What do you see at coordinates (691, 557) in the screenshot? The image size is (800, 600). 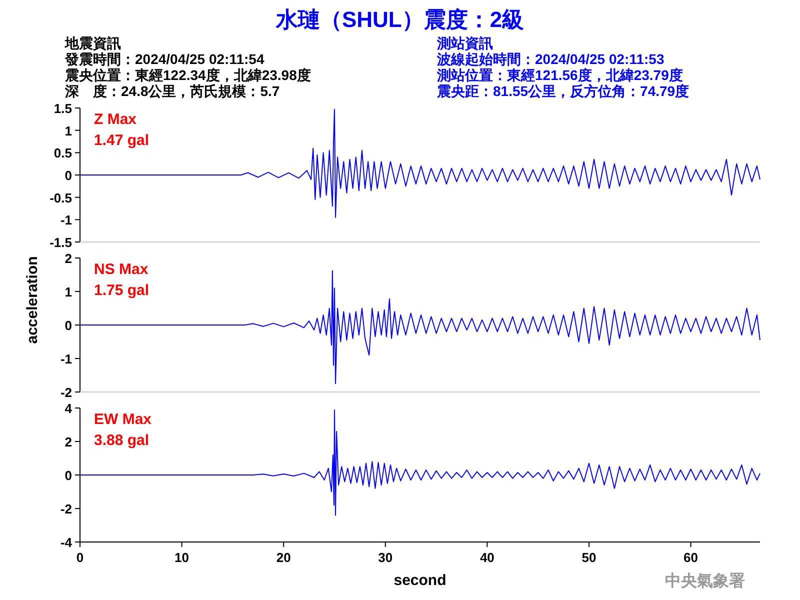 I see `x-tick-label: 60` at bounding box center [691, 557].